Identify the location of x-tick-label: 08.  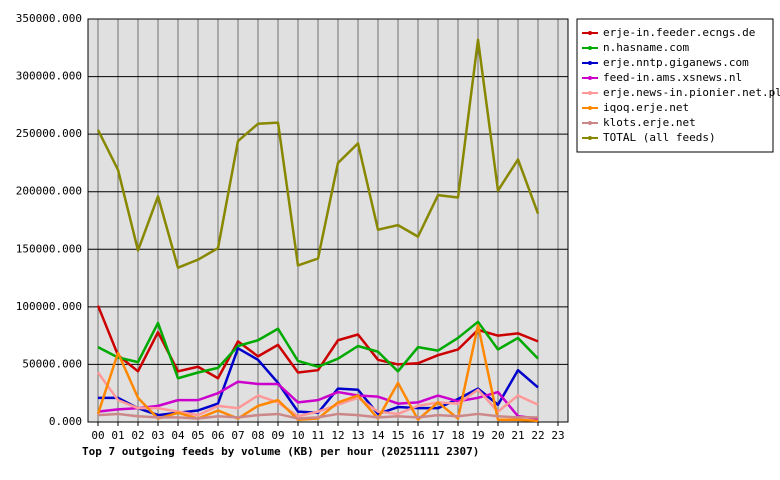
(257, 435).